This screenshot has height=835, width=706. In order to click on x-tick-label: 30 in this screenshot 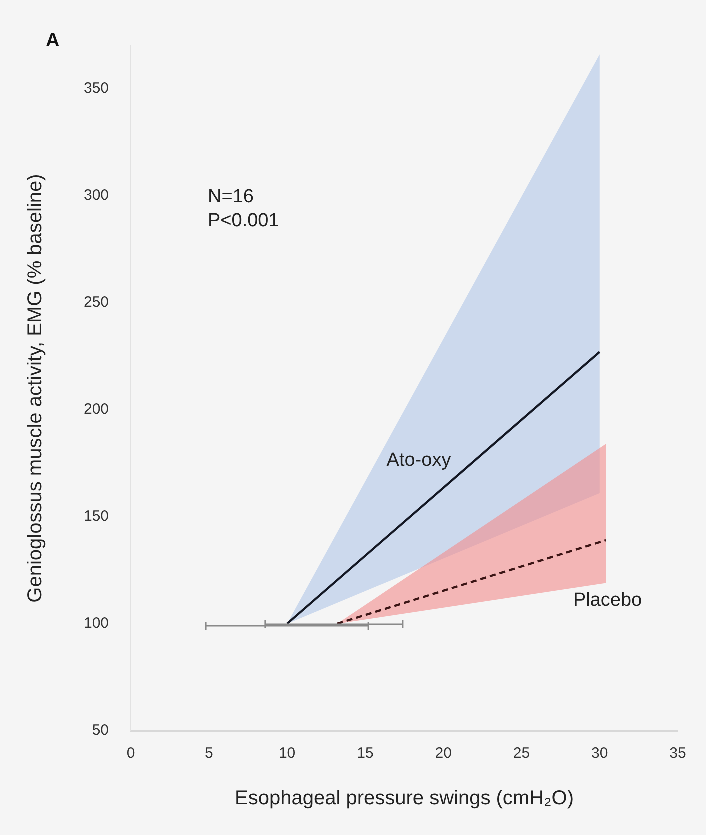, I will do `click(600, 753)`.